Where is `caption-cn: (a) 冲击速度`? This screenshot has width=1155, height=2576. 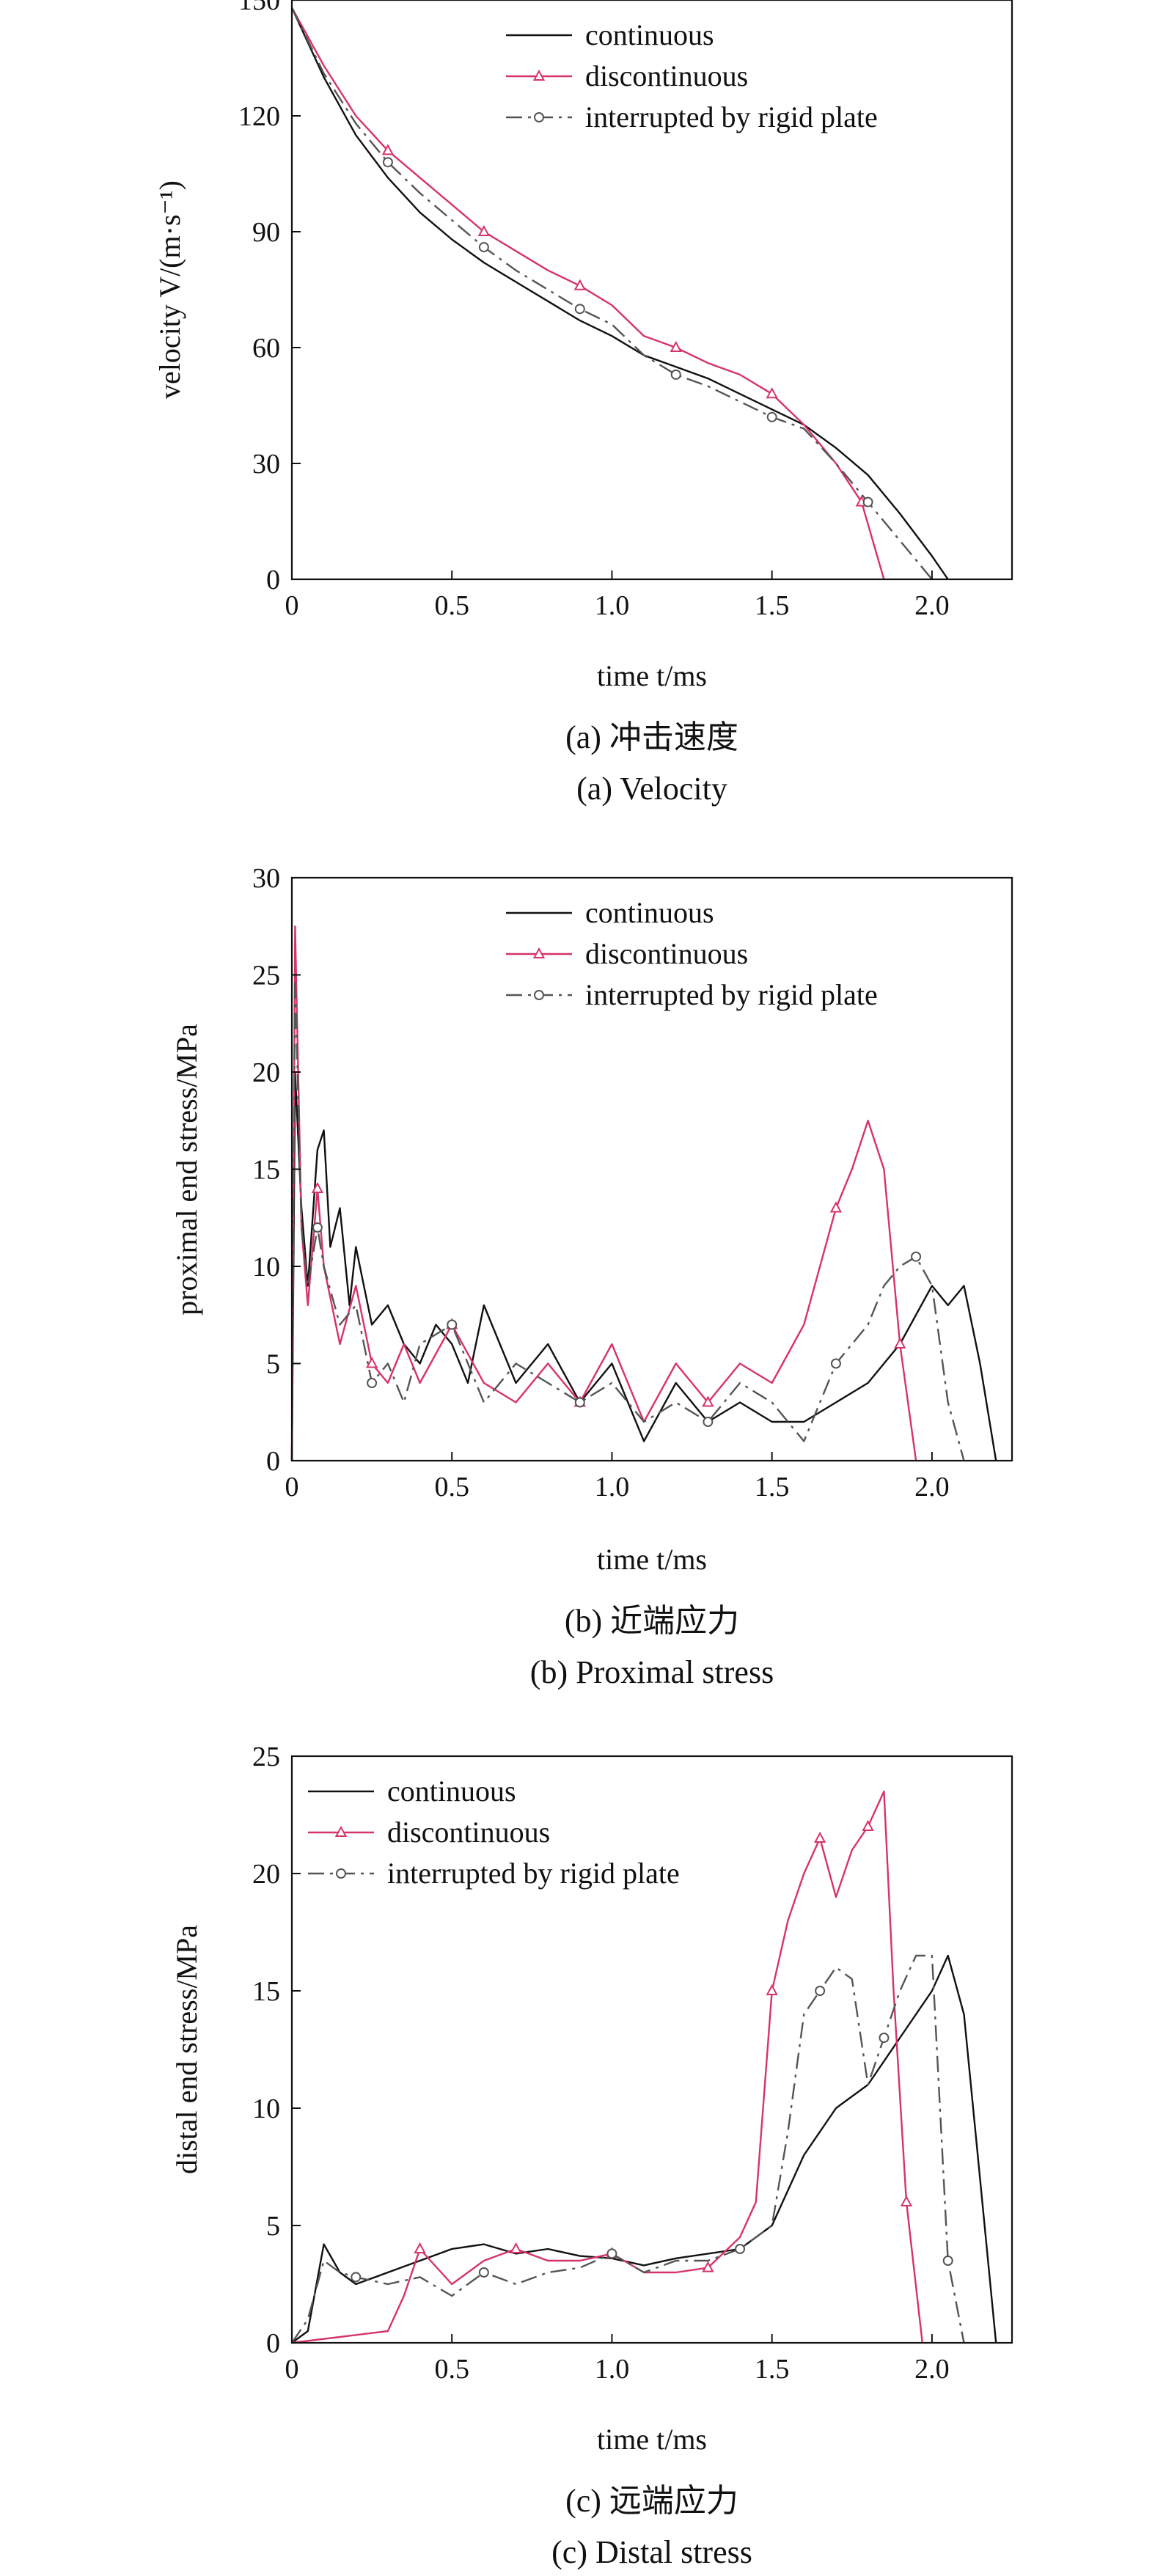 caption-cn: (a) 冲击速度 is located at coordinates (651, 737).